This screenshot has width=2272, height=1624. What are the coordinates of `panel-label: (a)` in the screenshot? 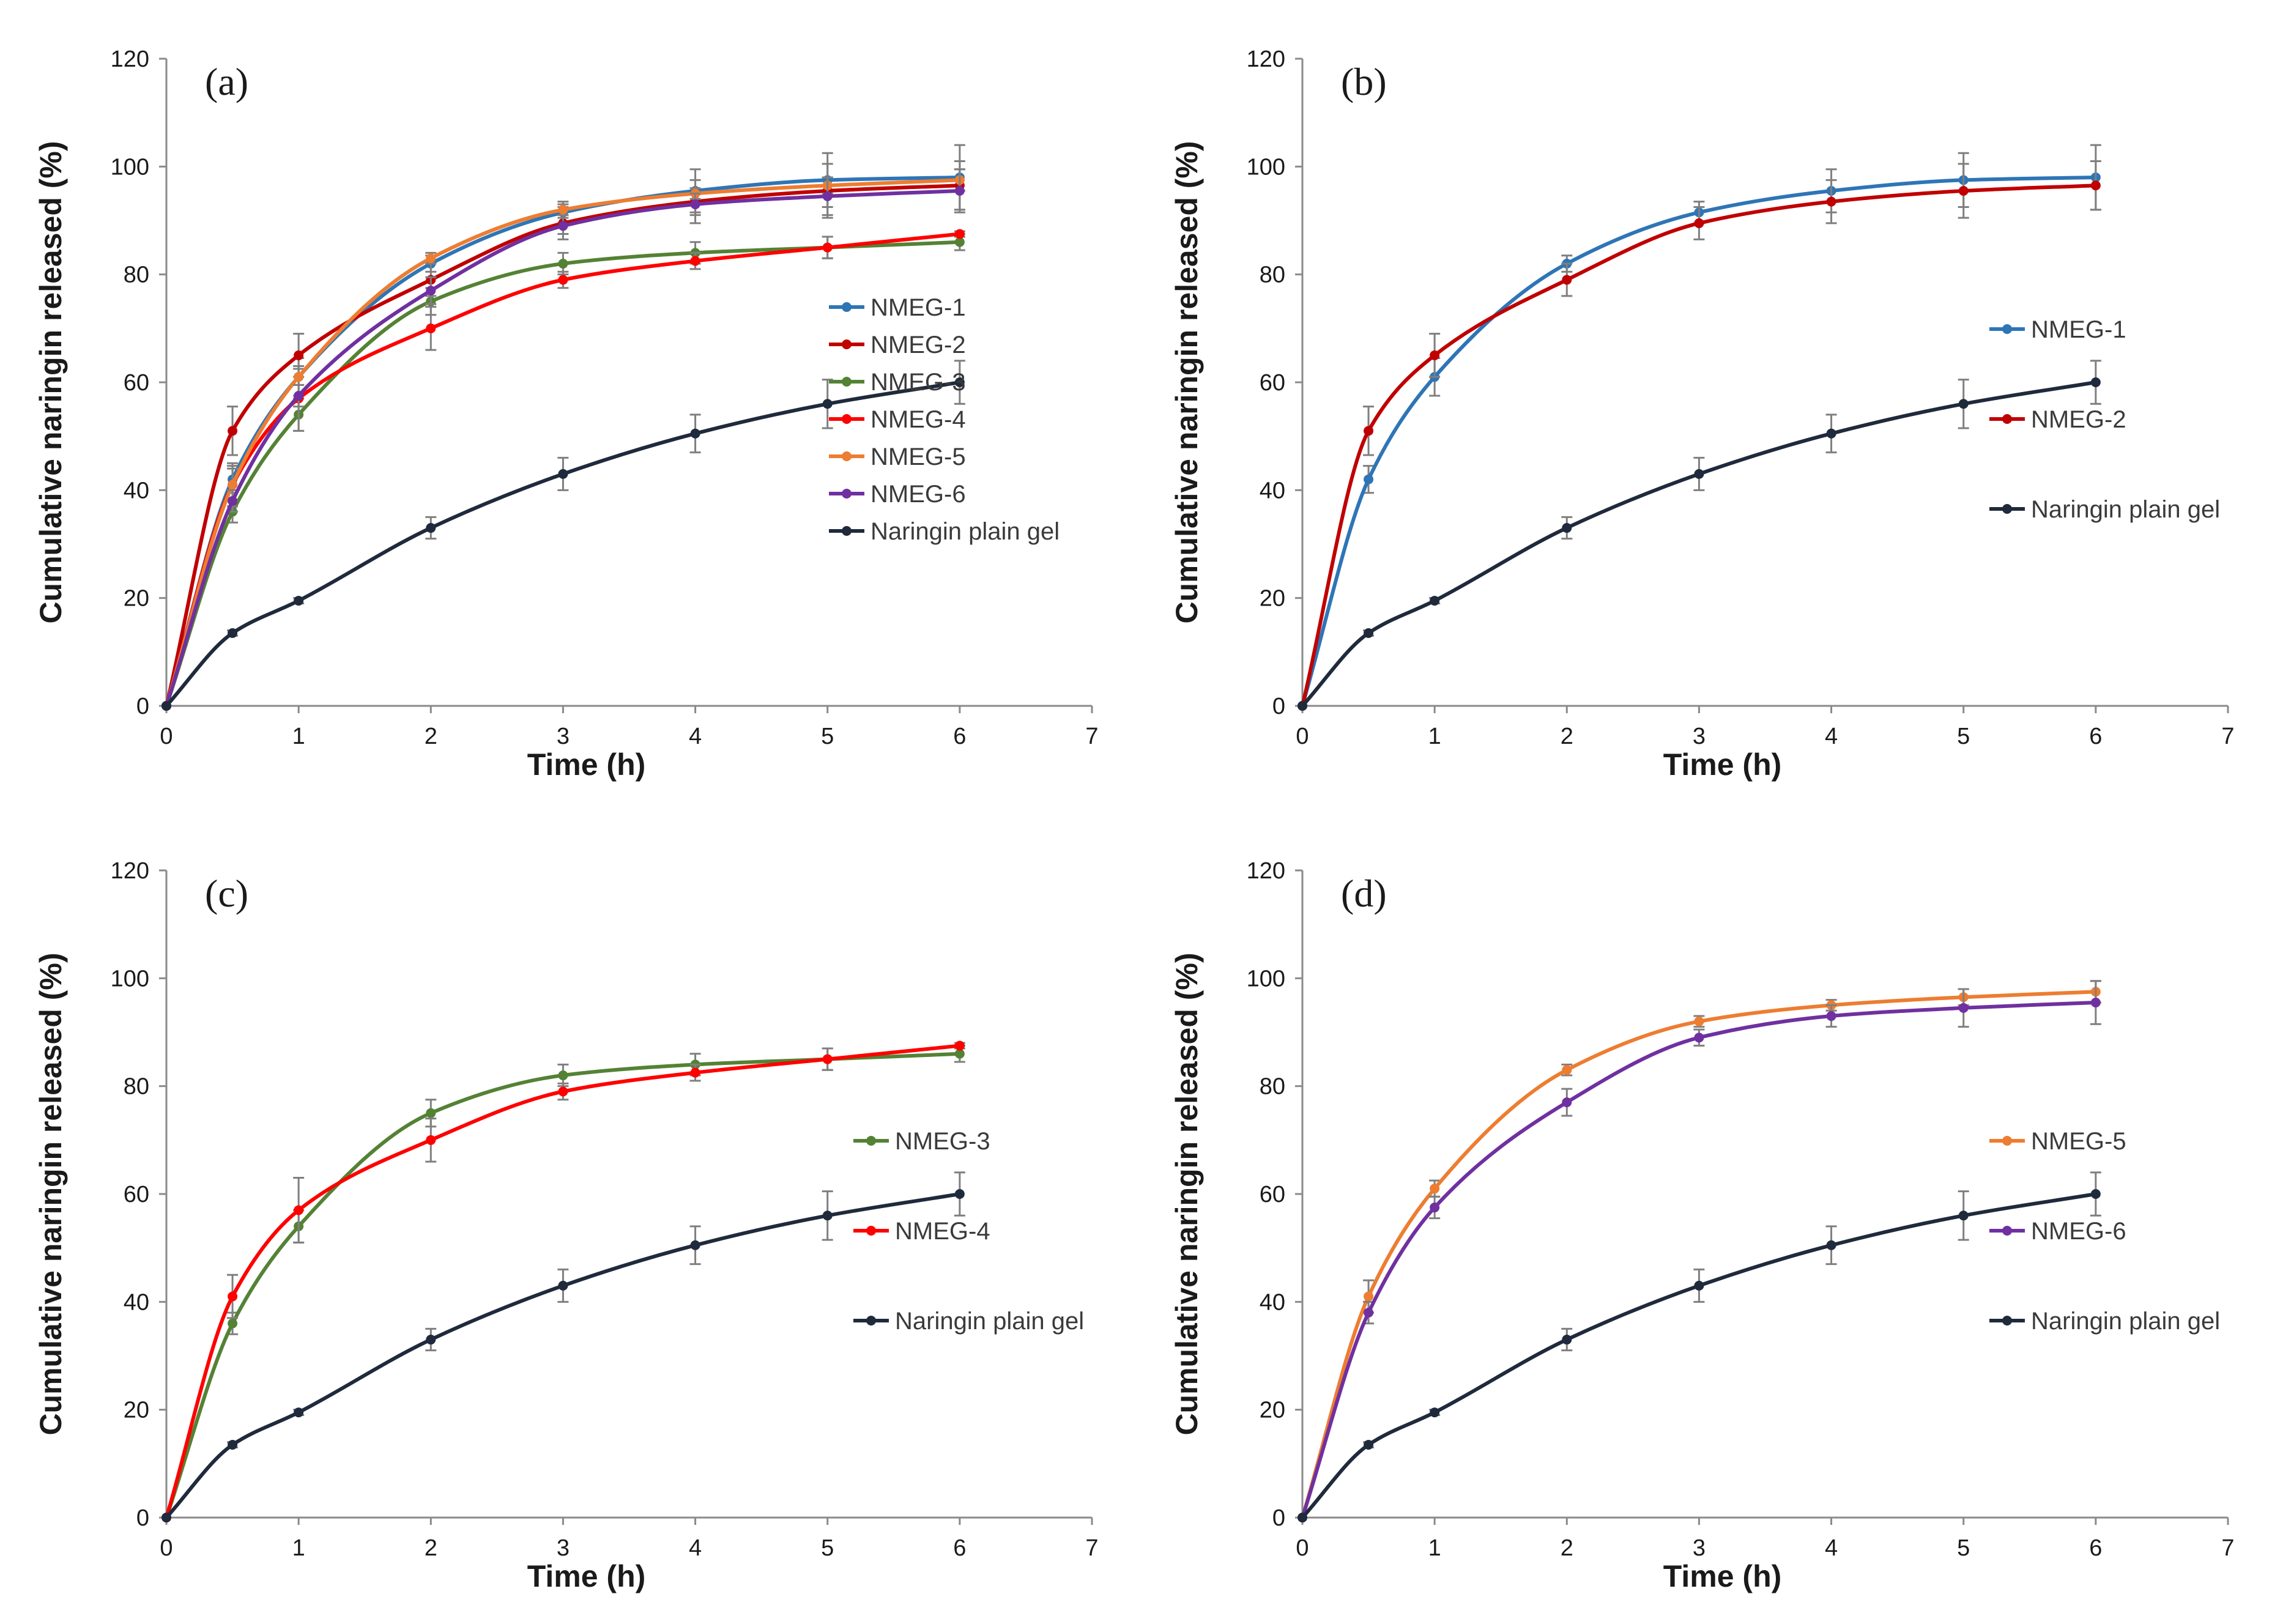 It's located at (226, 81).